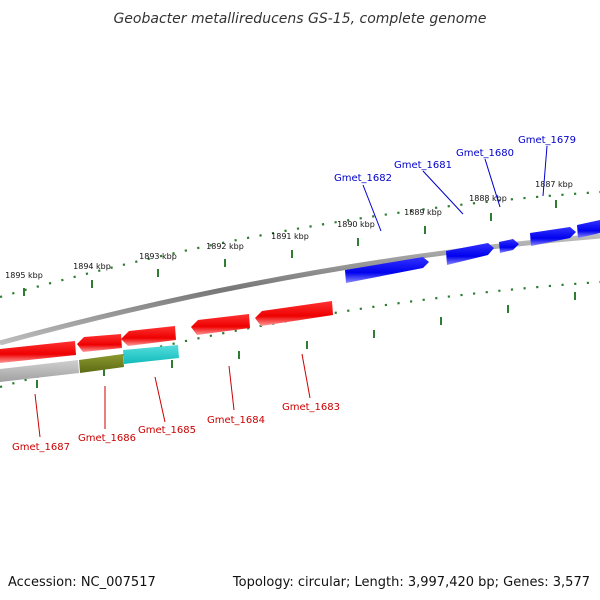  Describe the element at coordinates (82, 582) in the screenshot. I see `accession-text: Accession: NC_007517` at that location.